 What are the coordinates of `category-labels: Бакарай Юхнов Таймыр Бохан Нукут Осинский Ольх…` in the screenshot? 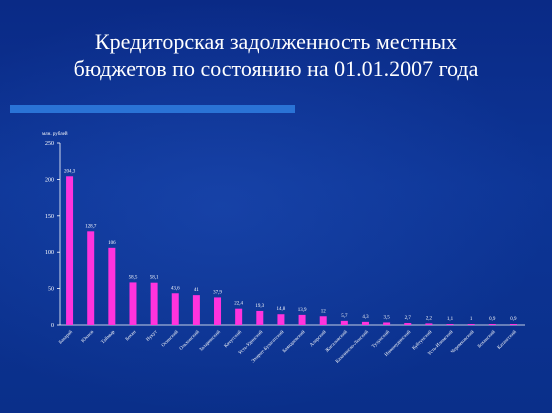 It's located at (288, 346).